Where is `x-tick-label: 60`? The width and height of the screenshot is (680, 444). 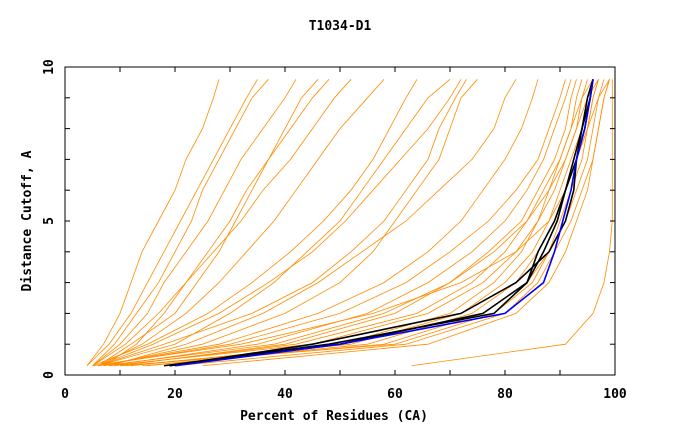 x-tick-label: 60 is located at coordinates (395, 394).